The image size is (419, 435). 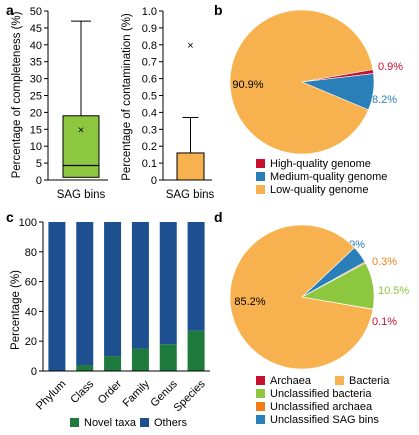 What do you see at coordinates (36, 12) in the screenshot?
I see `a1-y-tick-label: 50` at bounding box center [36, 12].